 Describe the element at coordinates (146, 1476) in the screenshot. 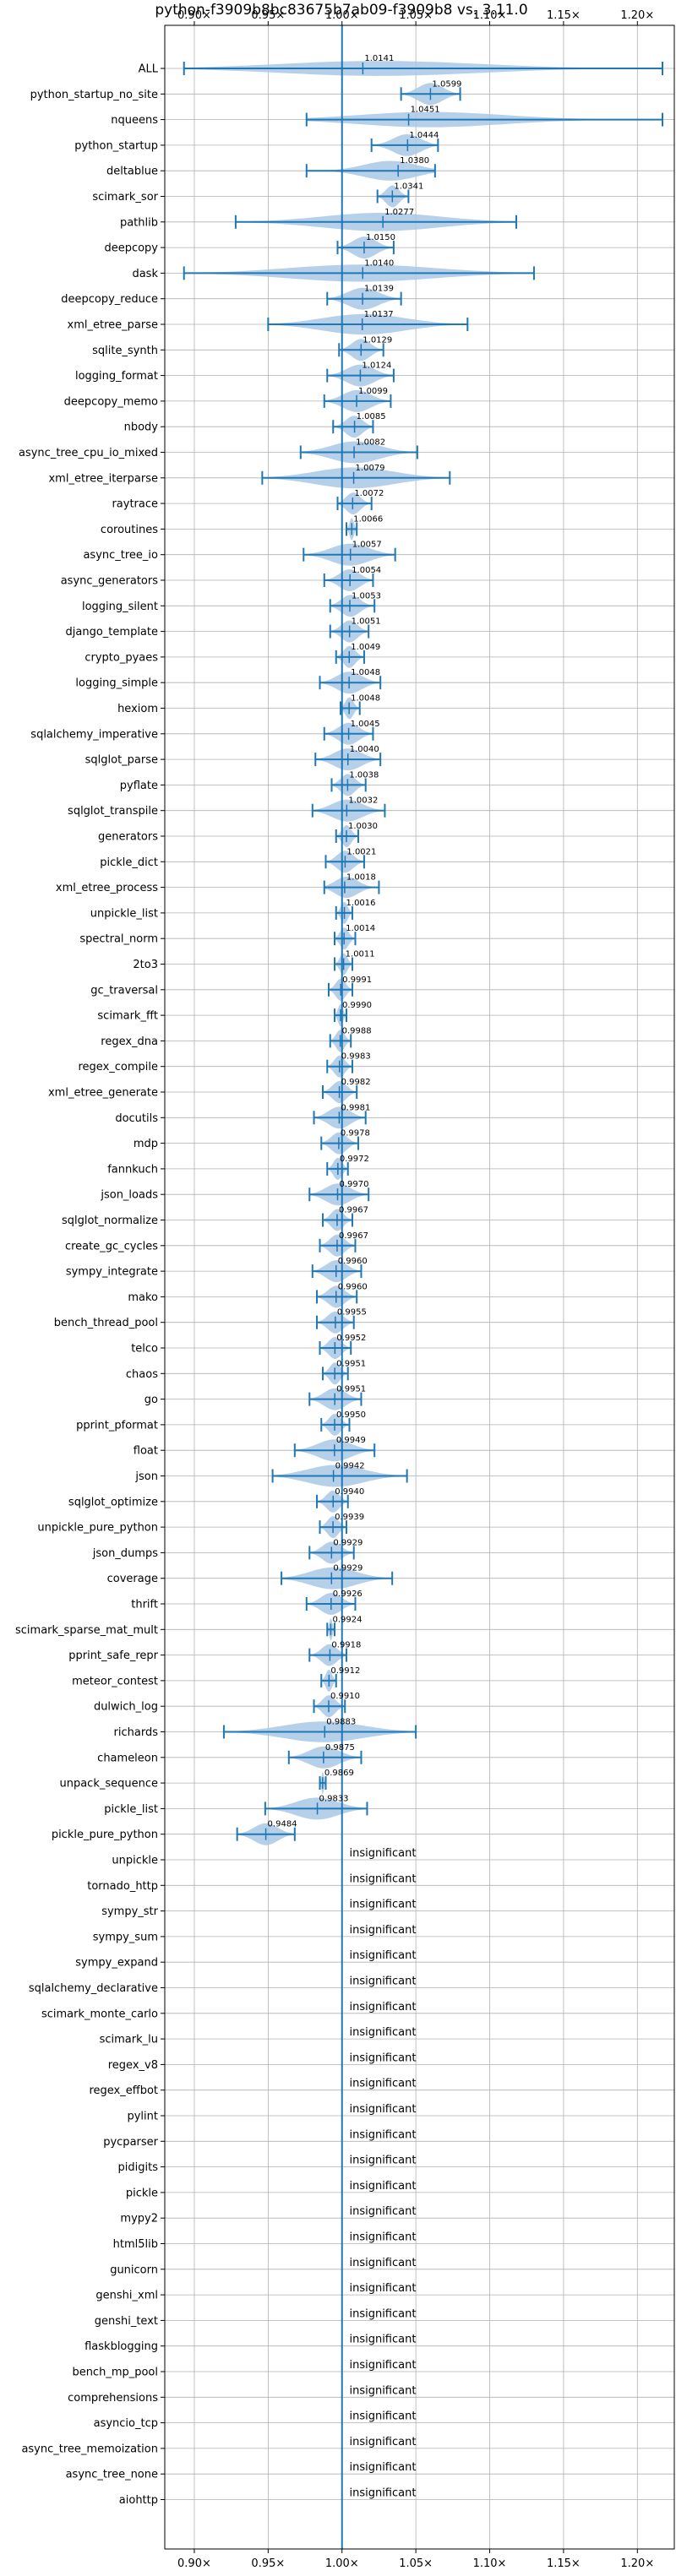

I see `benchmark-name: json` at that location.